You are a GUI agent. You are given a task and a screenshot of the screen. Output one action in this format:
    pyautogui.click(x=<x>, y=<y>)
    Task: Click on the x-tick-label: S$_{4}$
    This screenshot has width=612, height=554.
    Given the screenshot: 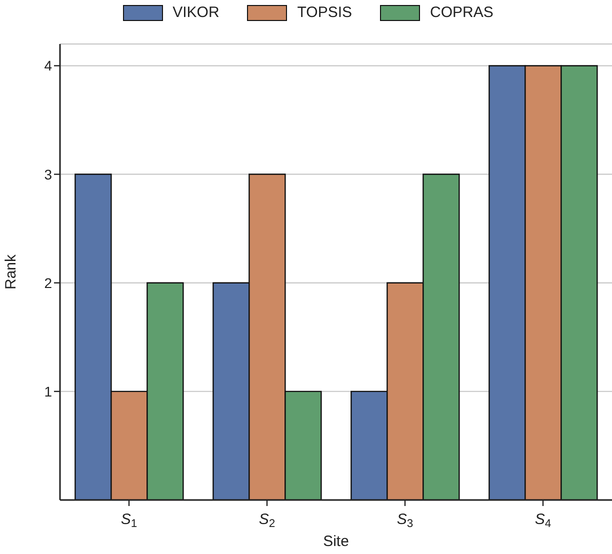 What is the action you would take?
    pyautogui.click(x=543, y=520)
    